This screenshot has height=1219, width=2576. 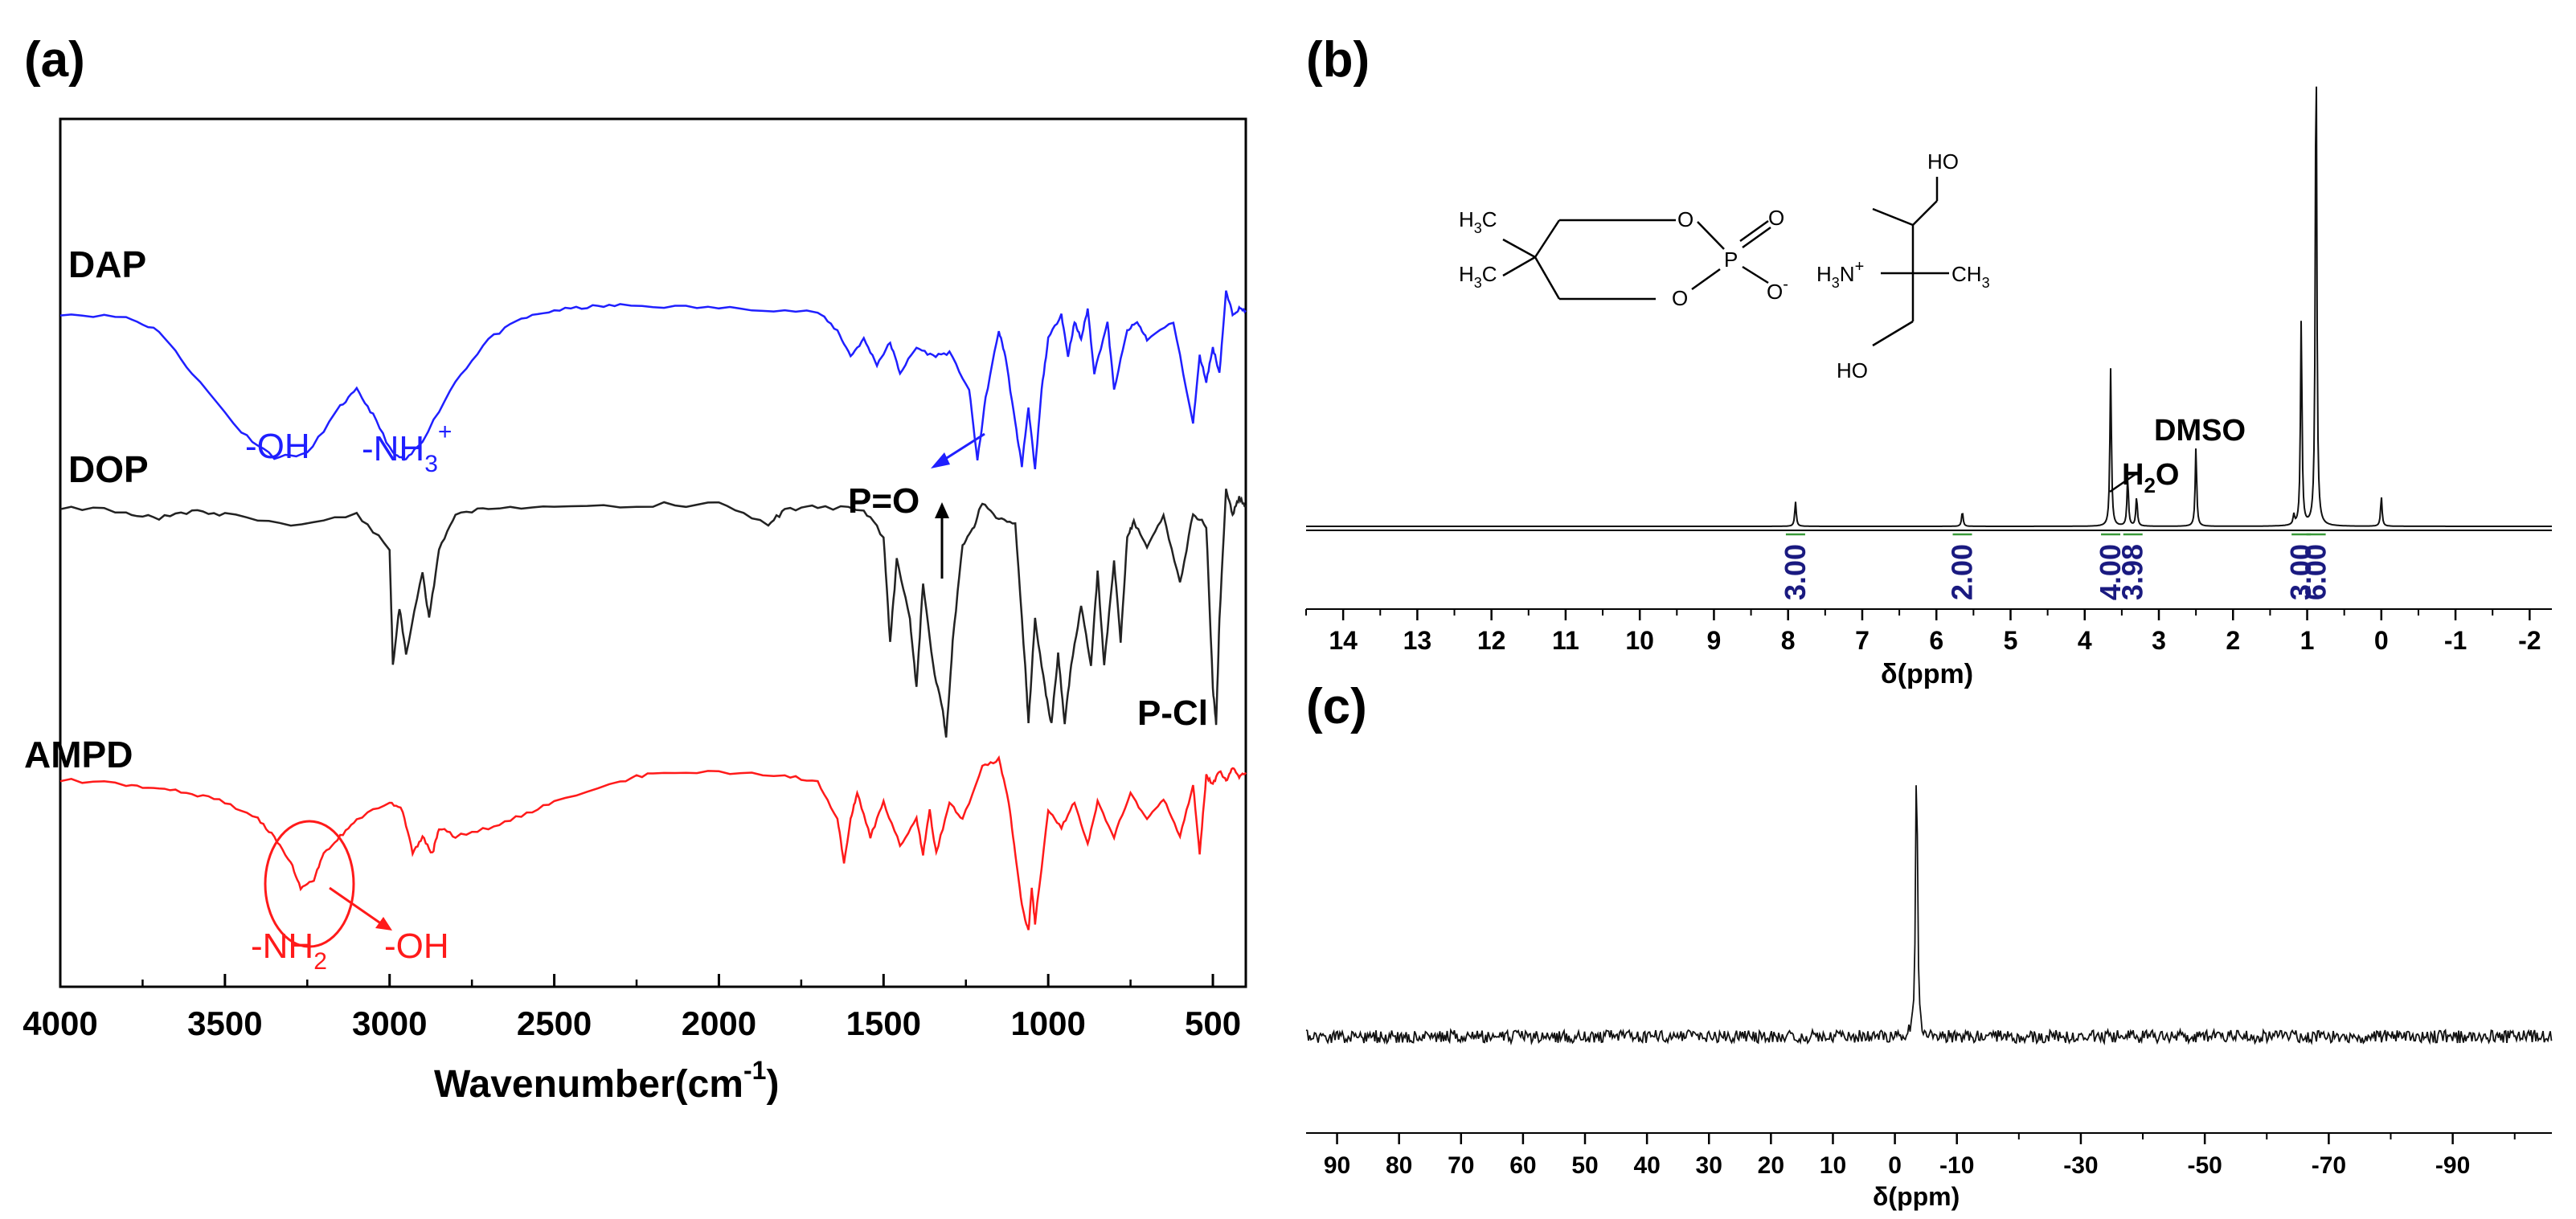 What do you see at coordinates (2085, 640) in the screenshot?
I see `h-nmr-x-tick-label: 4` at bounding box center [2085, 640].